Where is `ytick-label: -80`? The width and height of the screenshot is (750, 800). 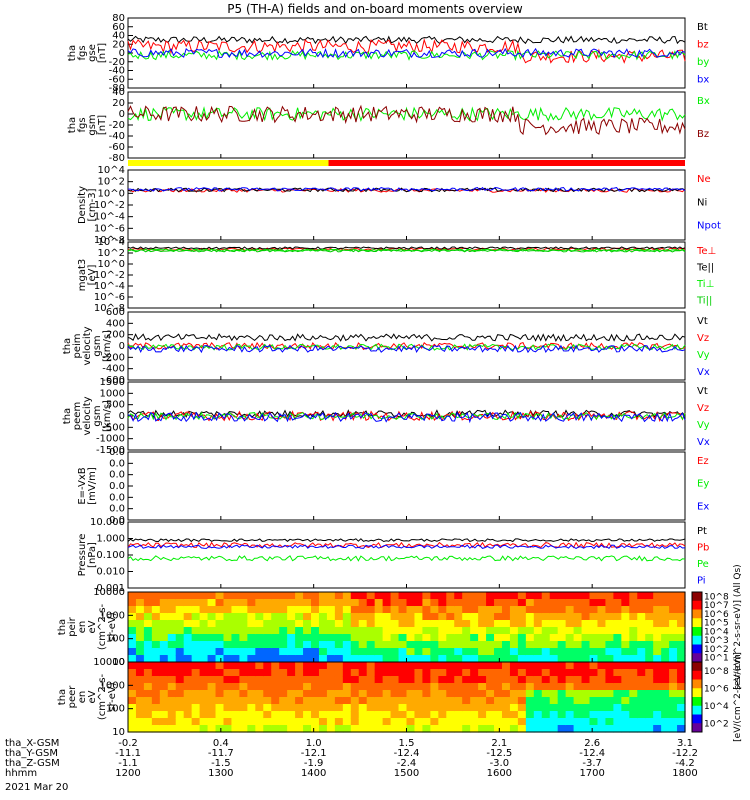 ytick-label: -80 is located at coordinates (117, 158).